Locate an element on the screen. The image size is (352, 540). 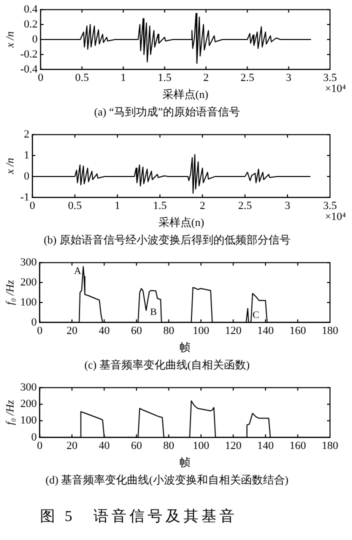
y-tick-label: -0.2 is located at coordinates (29, 54).